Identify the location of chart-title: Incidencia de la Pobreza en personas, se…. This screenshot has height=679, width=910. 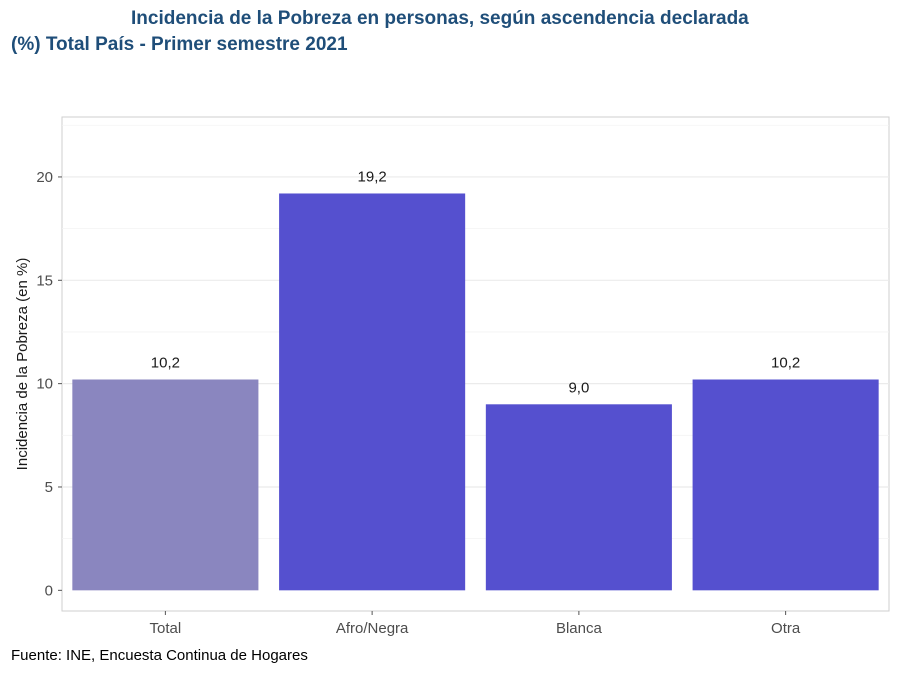
(455, 32).